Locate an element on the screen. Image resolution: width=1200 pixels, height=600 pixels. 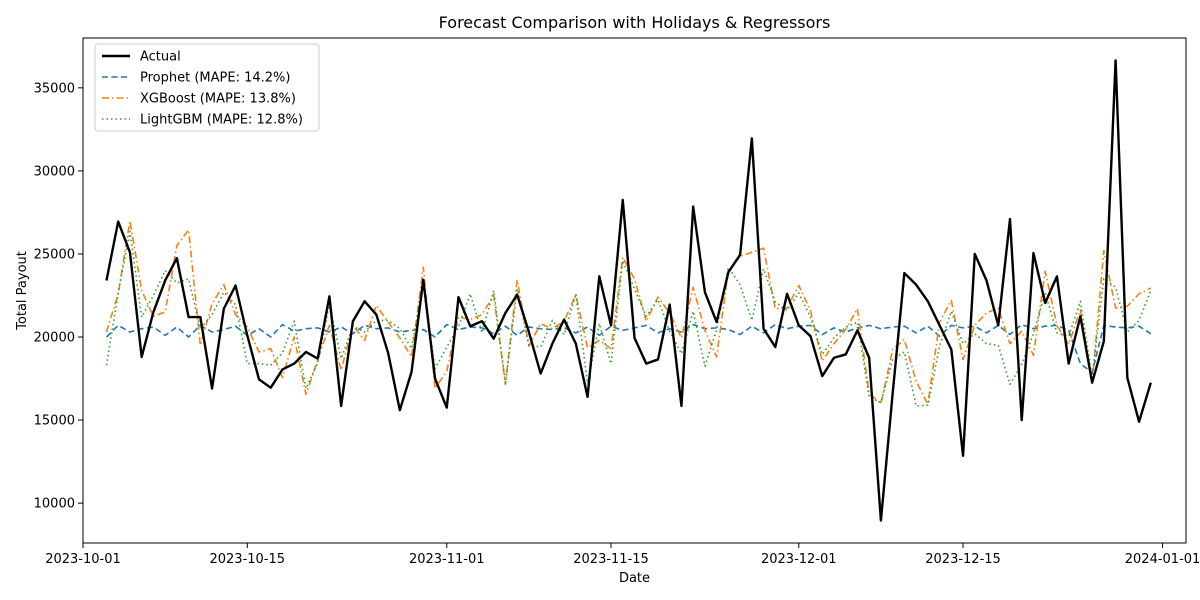
series-line-prophet is located at coordinates (628, 348).